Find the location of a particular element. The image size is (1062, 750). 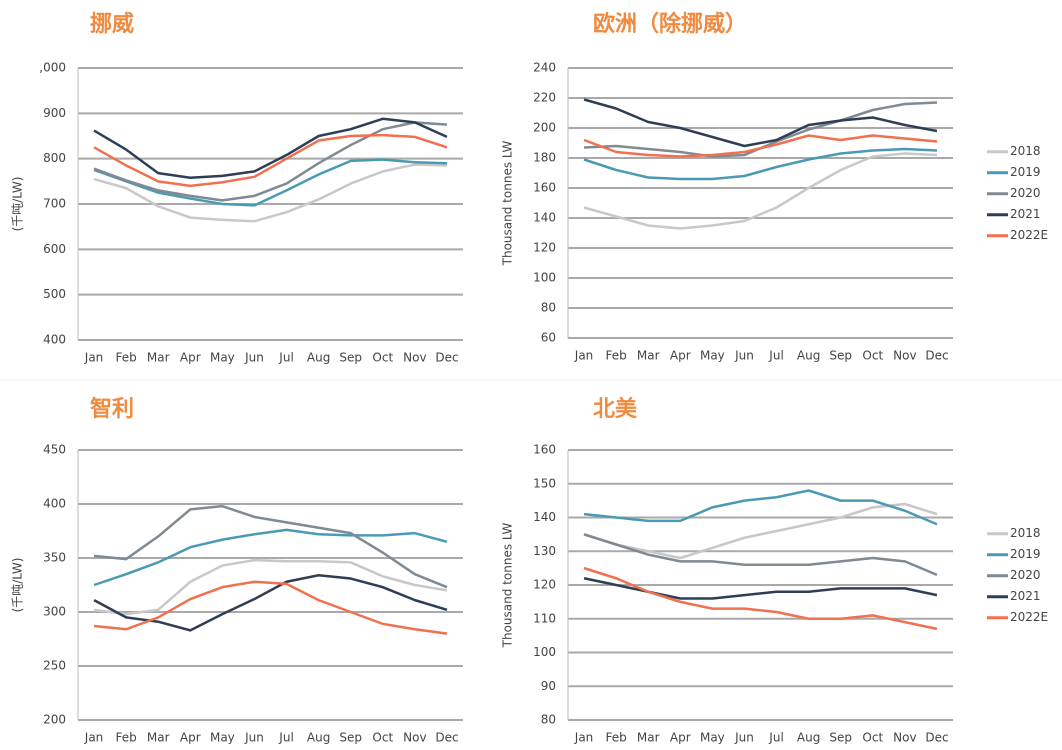

y-tick-label: 700 is located at coordinates (54, 204).